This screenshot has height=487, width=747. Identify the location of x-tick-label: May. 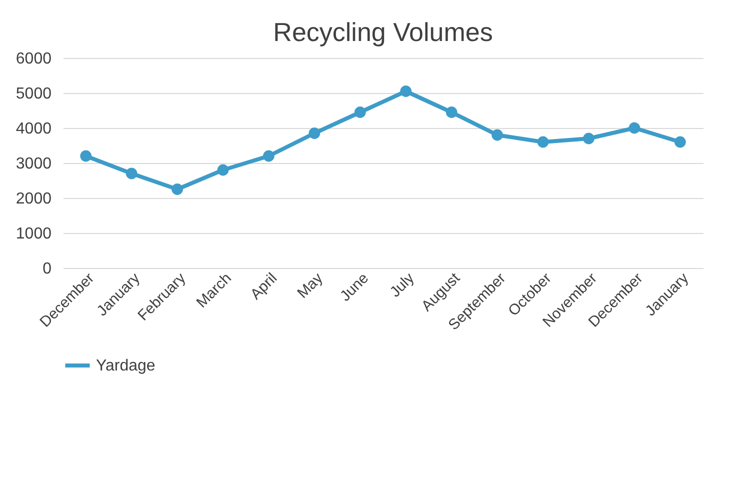
(310, 285).